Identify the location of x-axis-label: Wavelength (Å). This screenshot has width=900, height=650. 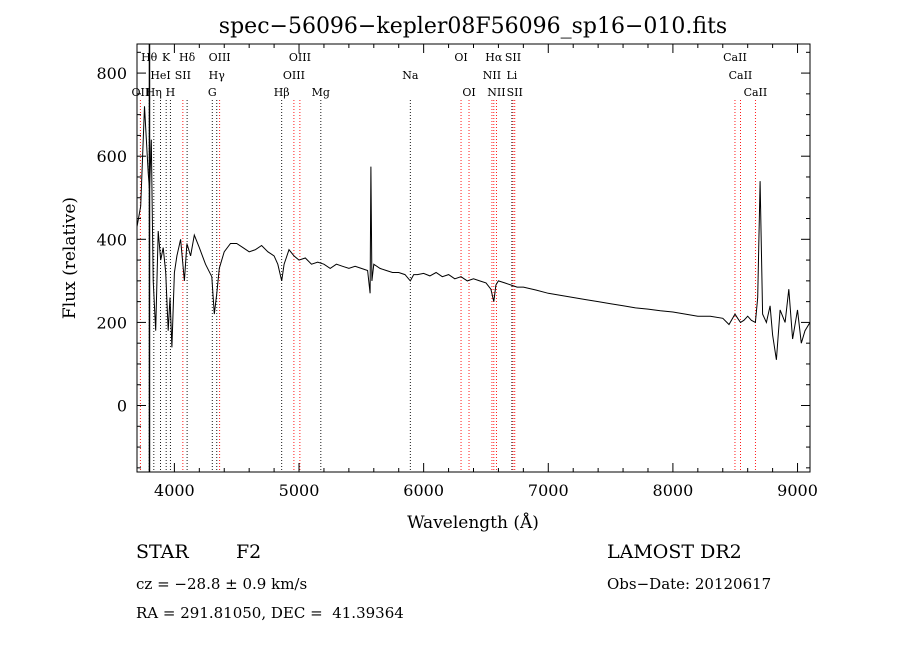
(473, 522).